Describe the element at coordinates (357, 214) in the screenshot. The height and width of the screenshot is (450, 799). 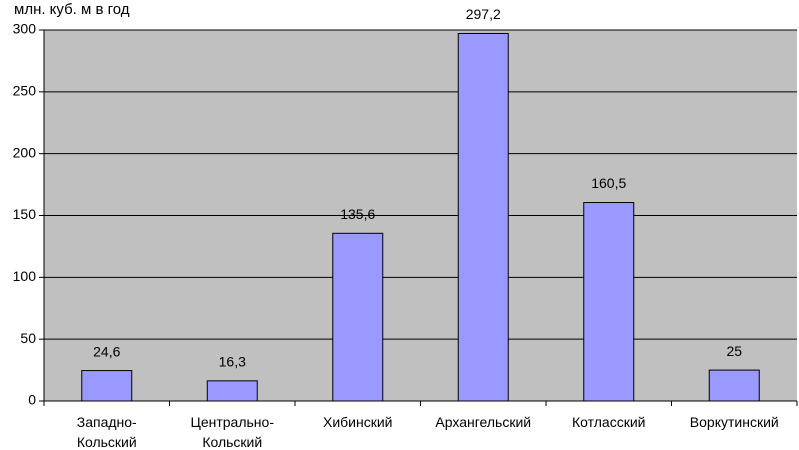
I see `data-label: 135,6` at that location.